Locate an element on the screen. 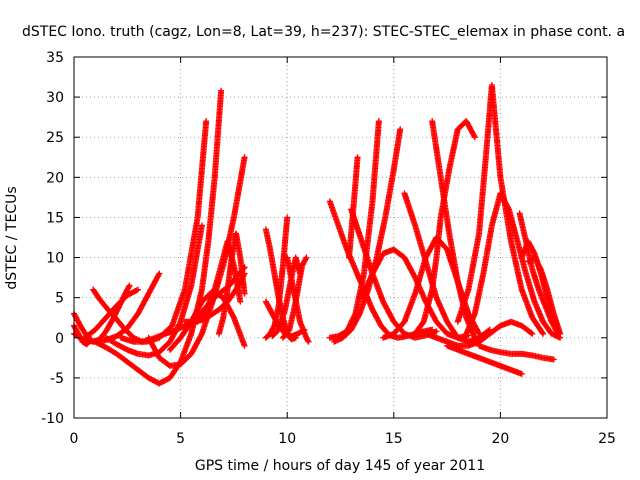 The height and width of the screenshot is (480, 640). y-tick-label: 25 is located at coordinates (55, 138).